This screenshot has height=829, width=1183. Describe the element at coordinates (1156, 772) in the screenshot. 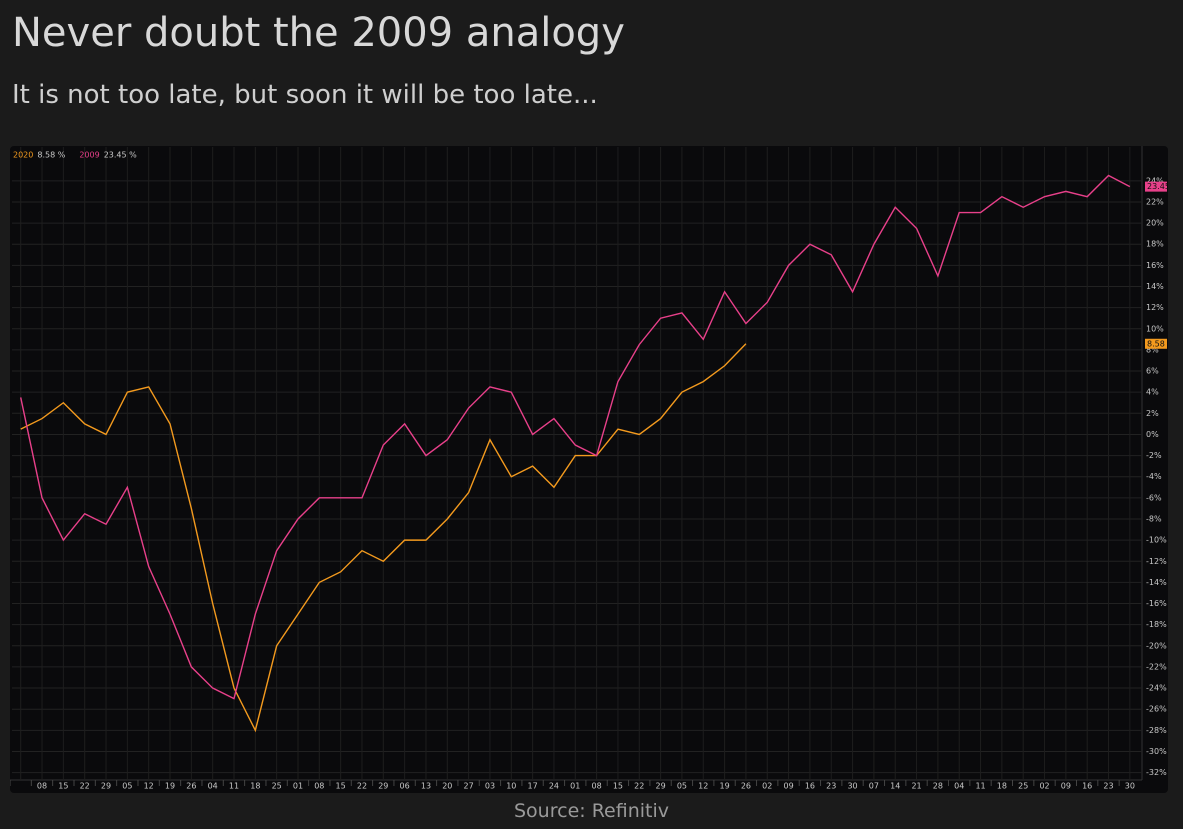

I see `y-tick-label: -32%` at that location.